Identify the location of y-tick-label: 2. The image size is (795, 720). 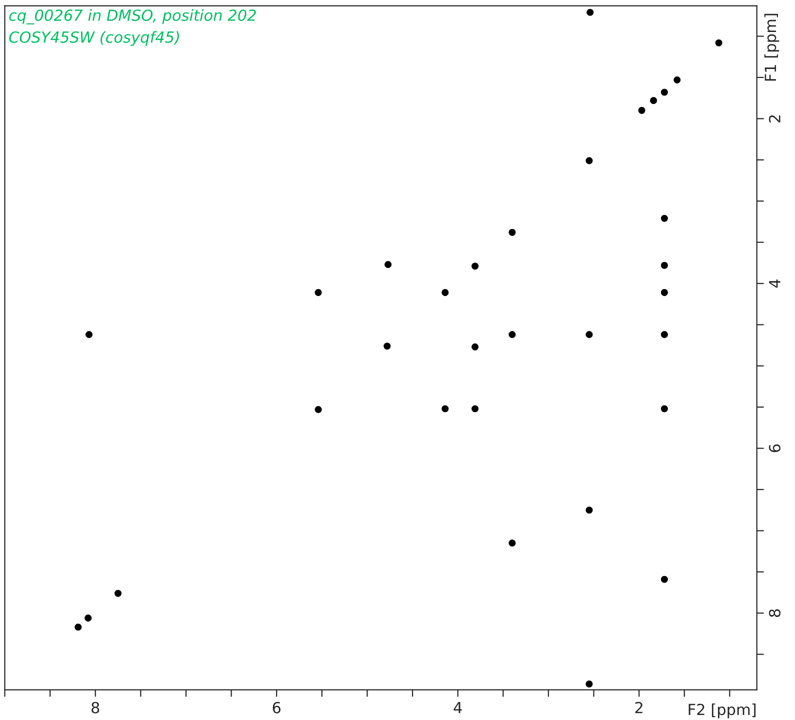
(774, 118).